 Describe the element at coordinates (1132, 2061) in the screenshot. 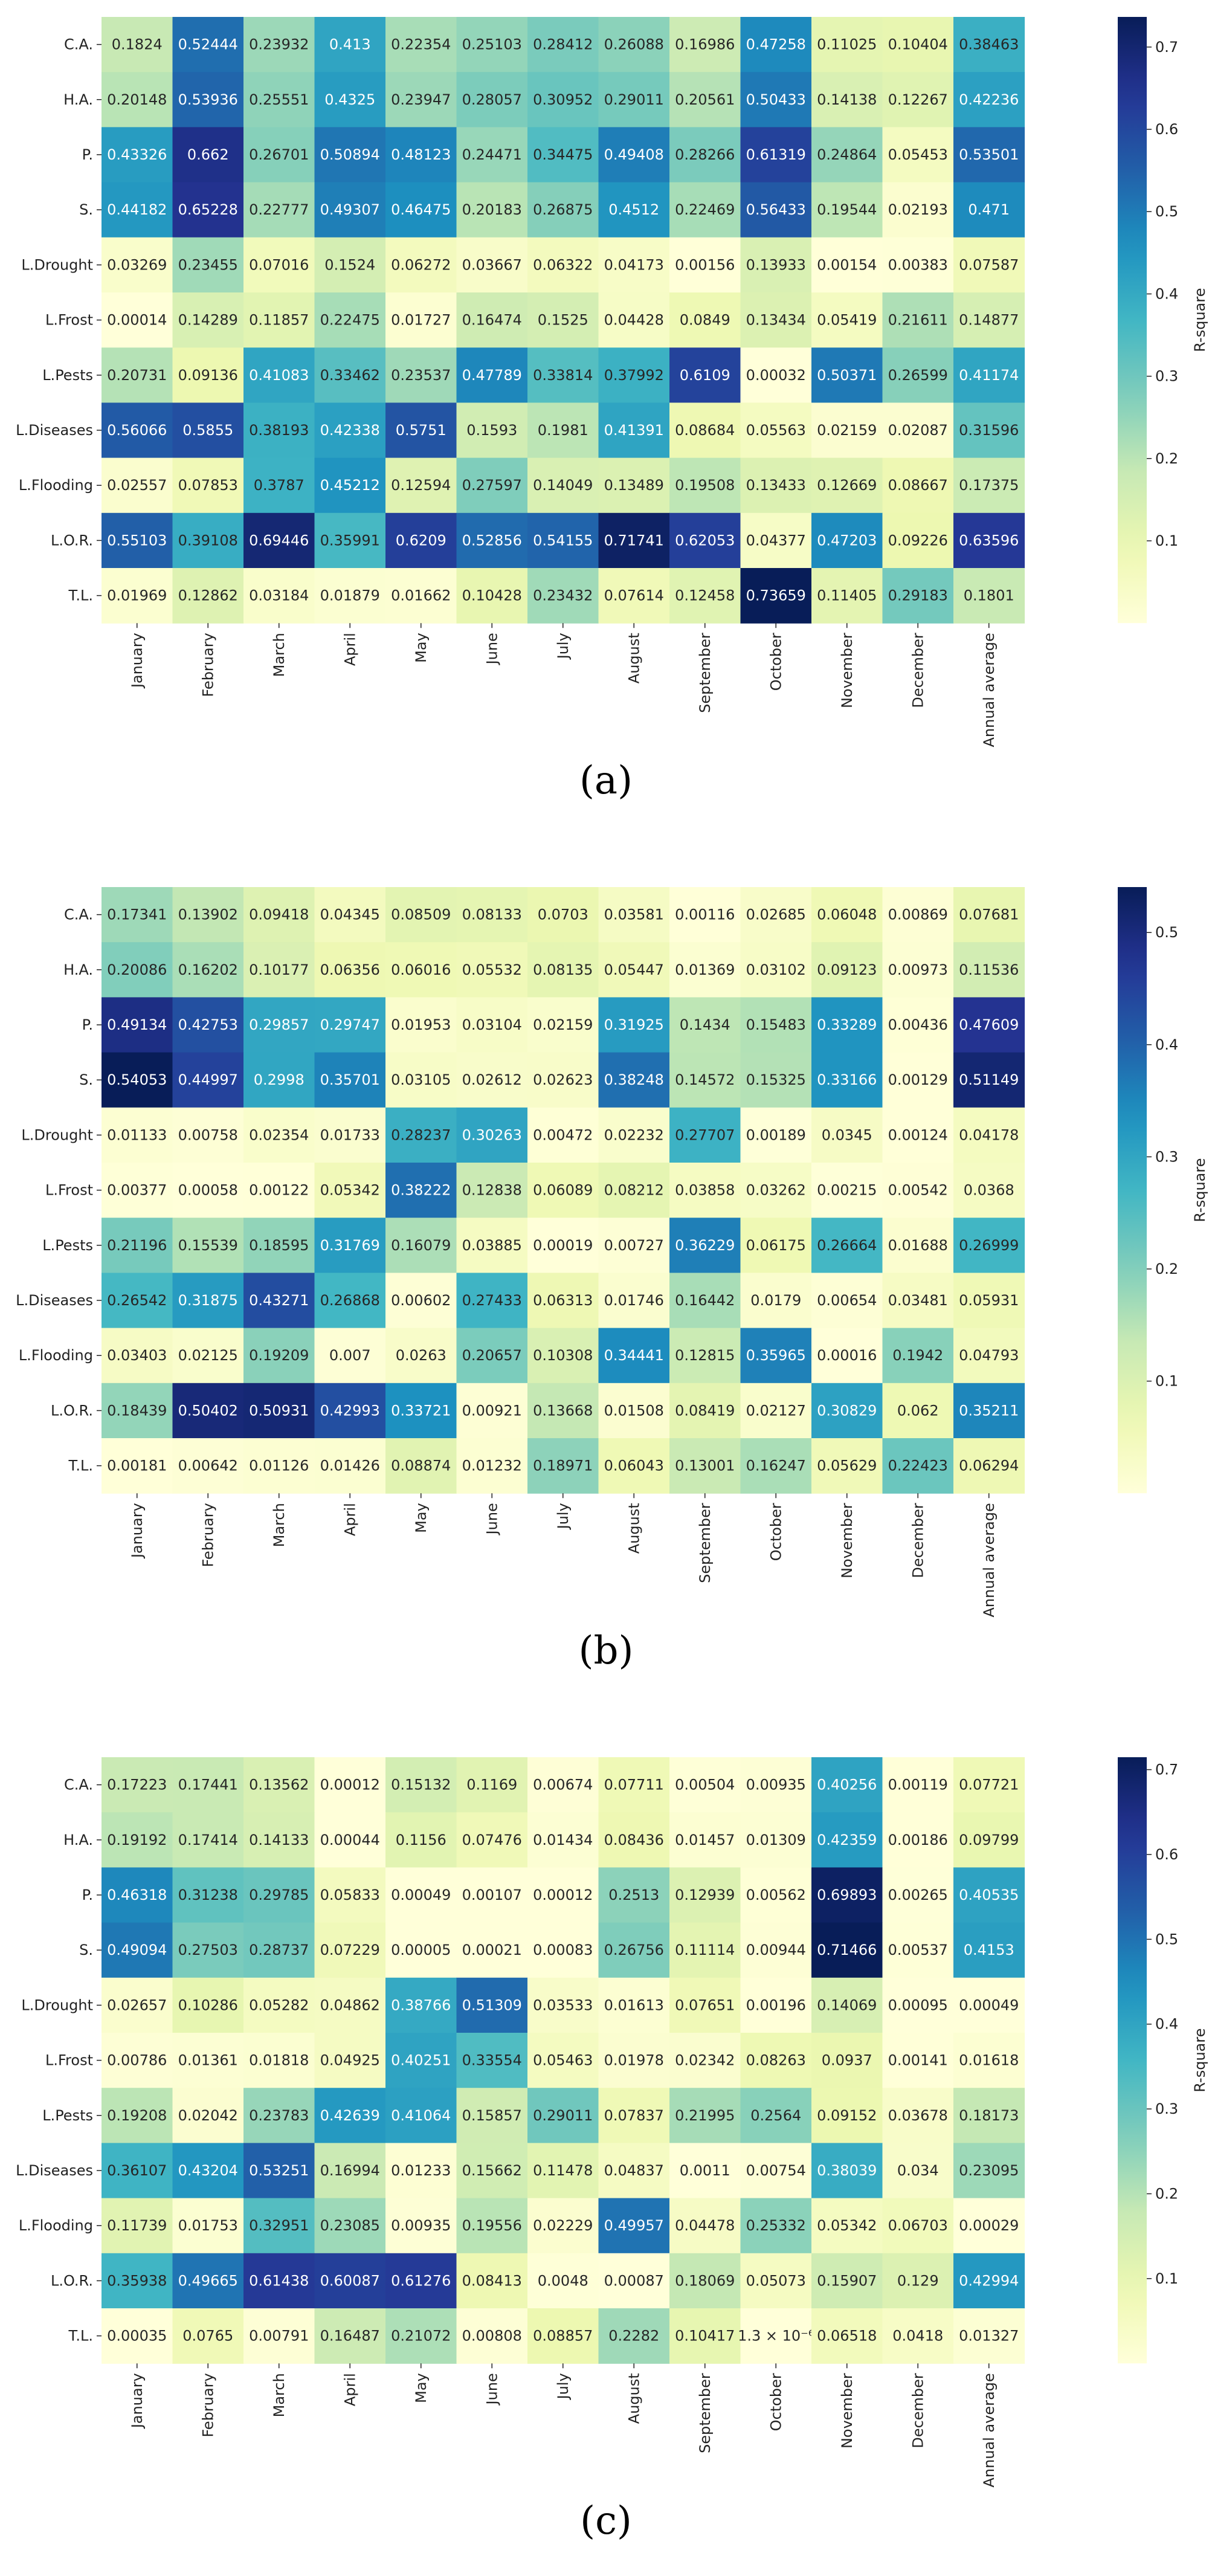

I see `colorbar` at that location.